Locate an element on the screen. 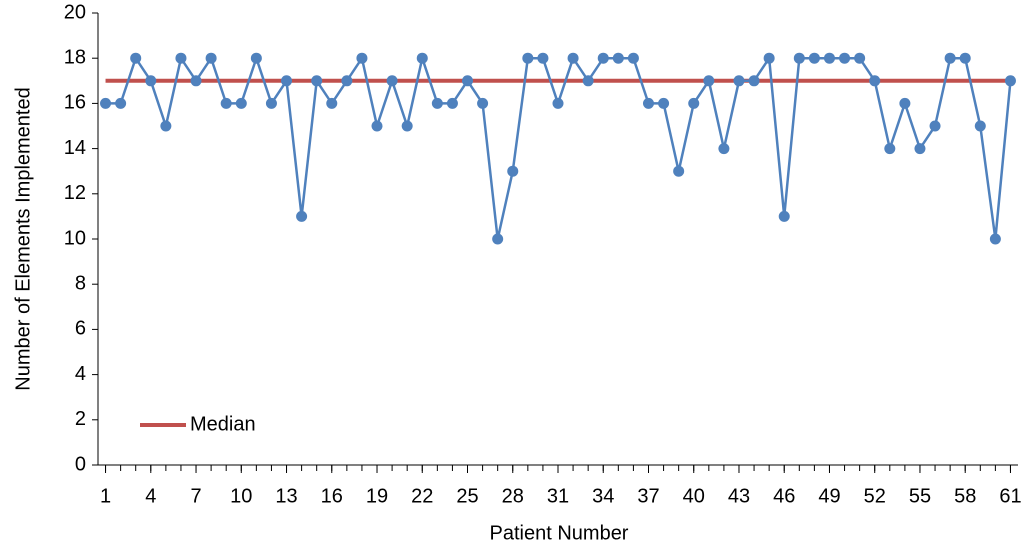  y-tick-label: 0 is located at coordinates (80, 464).